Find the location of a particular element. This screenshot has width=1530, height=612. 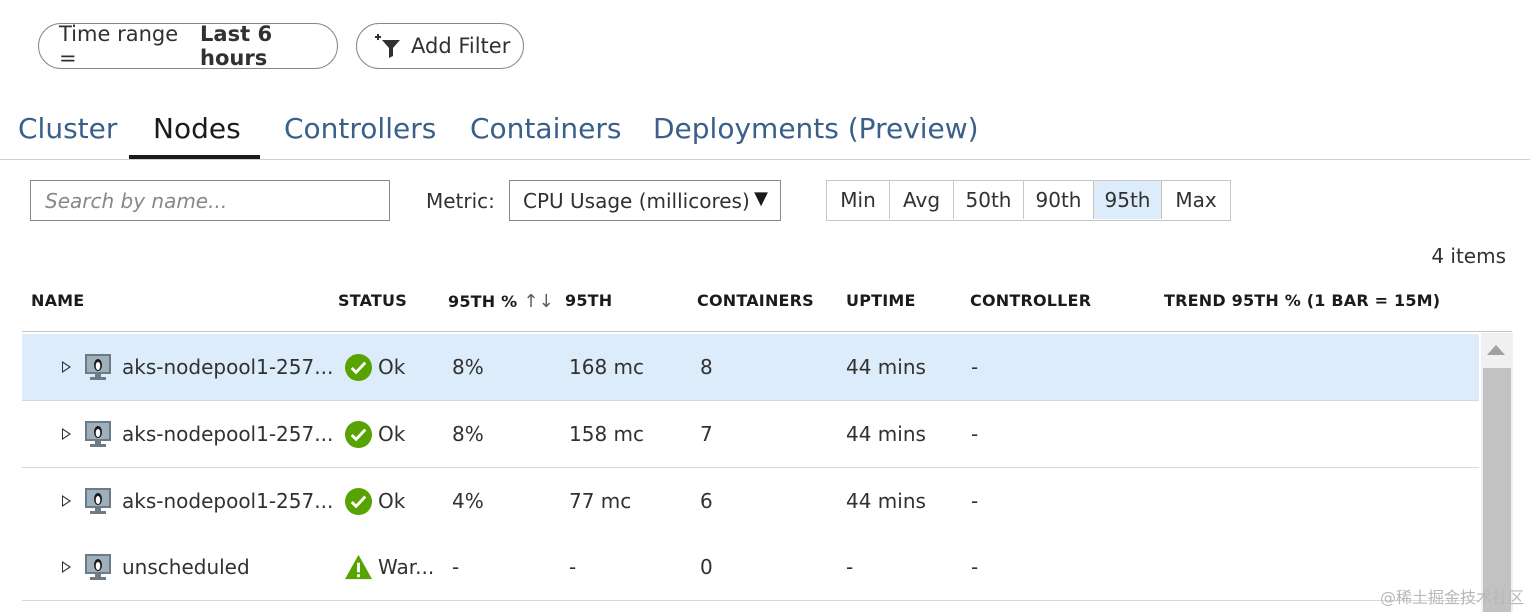

tab-nodes: Nodes is located at coordinates (197, 128).